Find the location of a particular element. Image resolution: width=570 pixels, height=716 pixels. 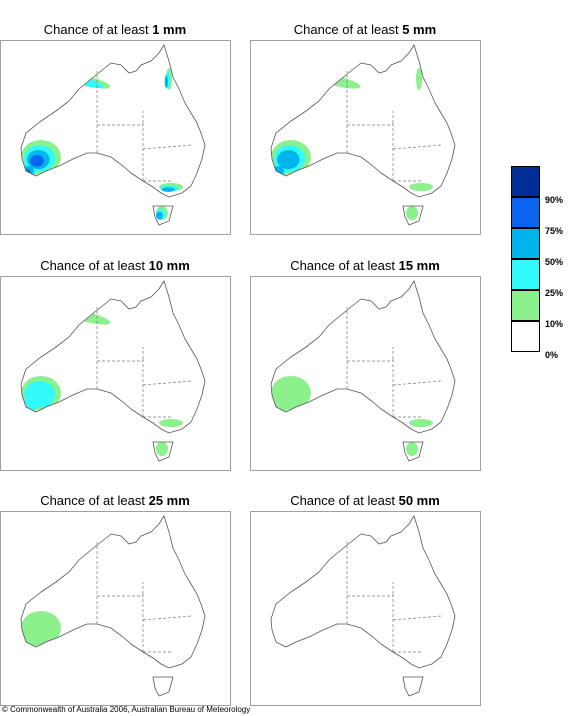

panel-title: Chance of at least 15 mm is located at coordinates (365, 266).